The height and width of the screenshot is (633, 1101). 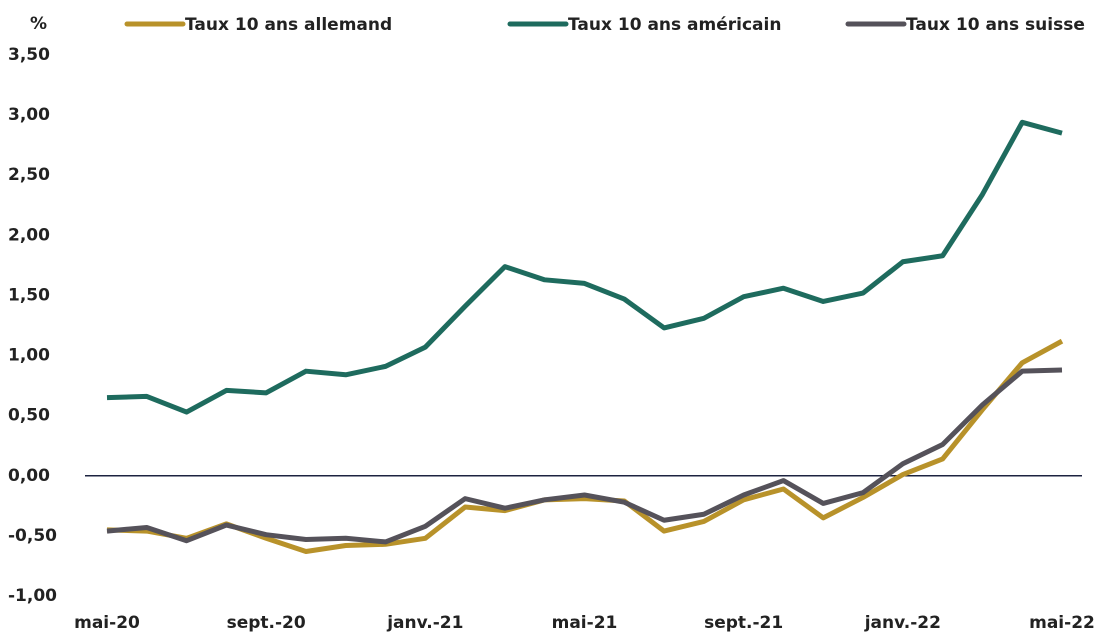 What do you see at coordinates (266, 623) in the screenshot?
I see `x-tick-label: sept.-20` at bounding box center [266, 623].